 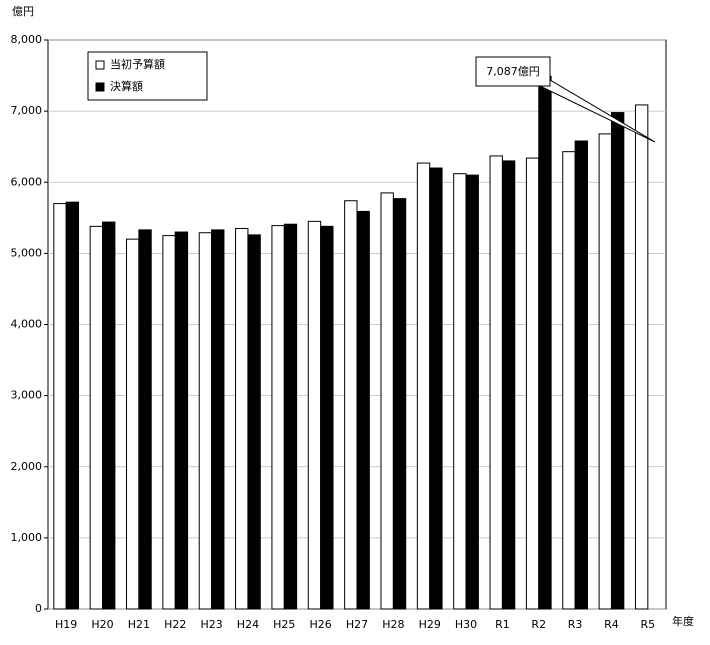 I want to click on legend-box, so click(x=147, y=76).